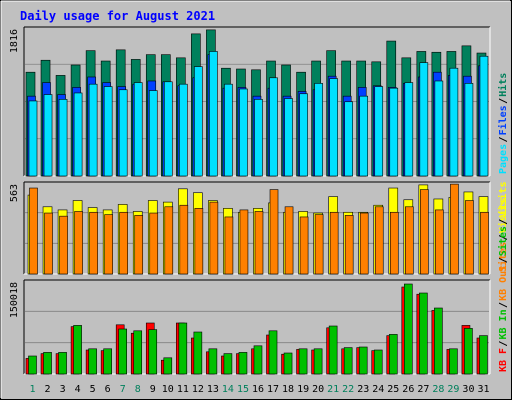 The width and height of the screenshot is (512, 400). What do you see at coordinates (303, 389) in the screenshot?
I see `x-tick-label: 19` at bounding box center [303, 389].